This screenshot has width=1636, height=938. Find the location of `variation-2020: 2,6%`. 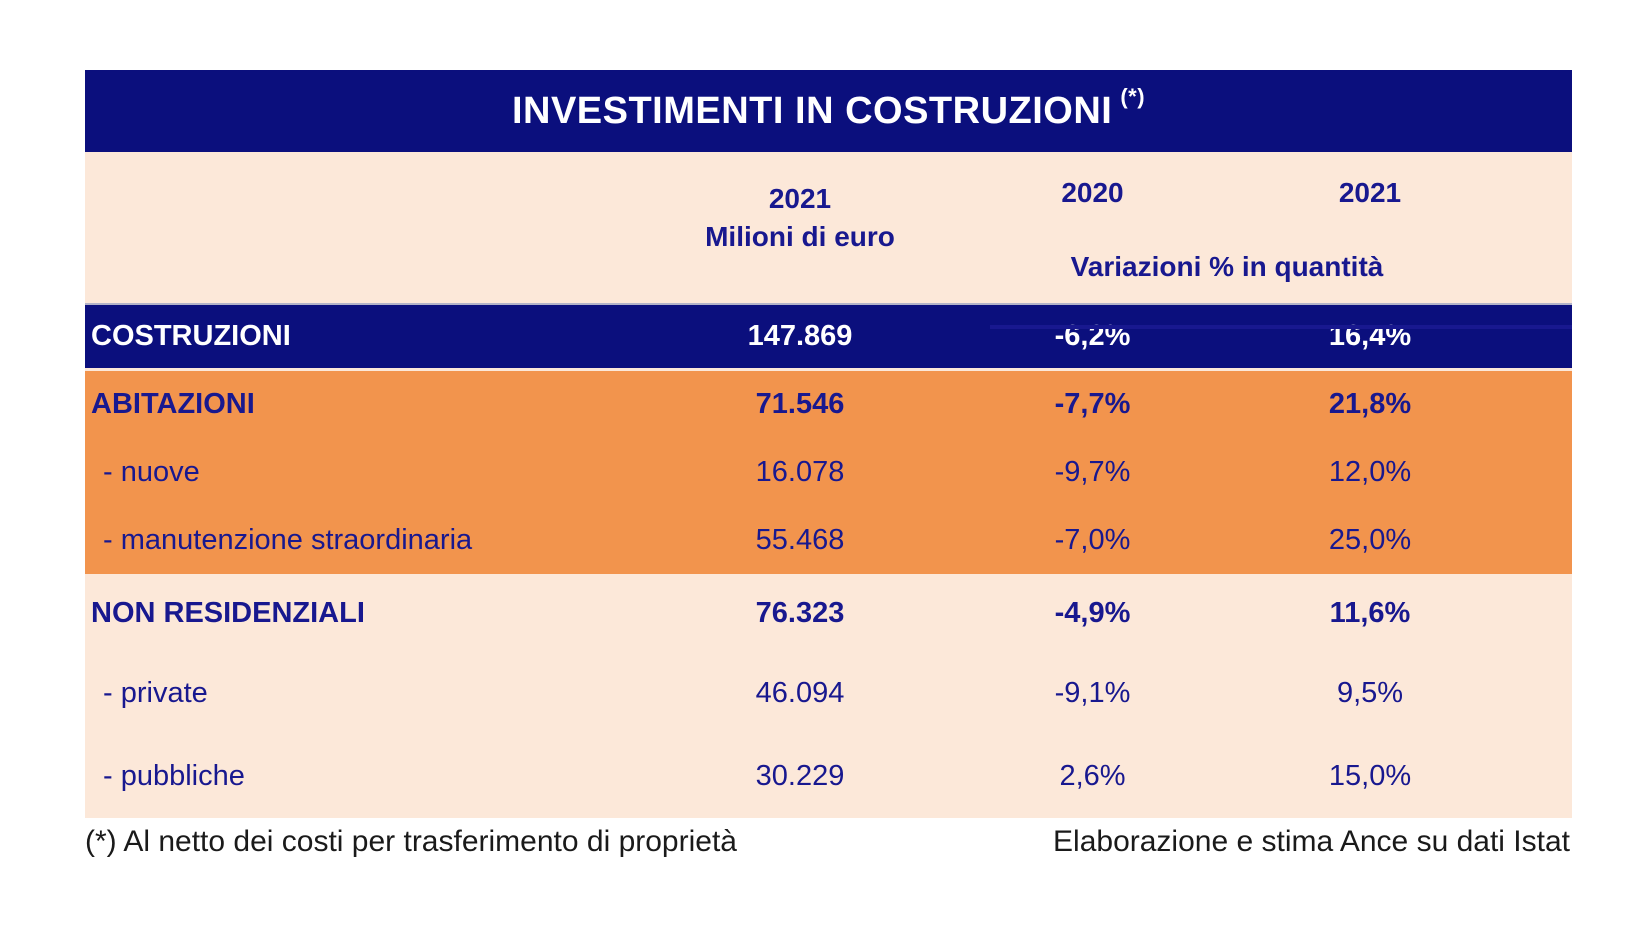

variation-2020: 2,6% is located at coordinates (1092, 775).